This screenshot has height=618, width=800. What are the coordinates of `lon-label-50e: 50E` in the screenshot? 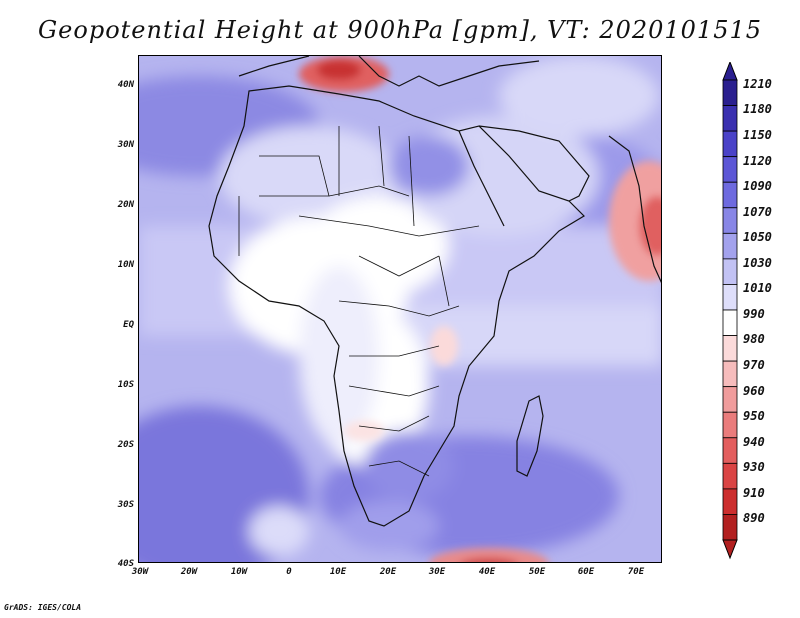 It's located at (537, 572).